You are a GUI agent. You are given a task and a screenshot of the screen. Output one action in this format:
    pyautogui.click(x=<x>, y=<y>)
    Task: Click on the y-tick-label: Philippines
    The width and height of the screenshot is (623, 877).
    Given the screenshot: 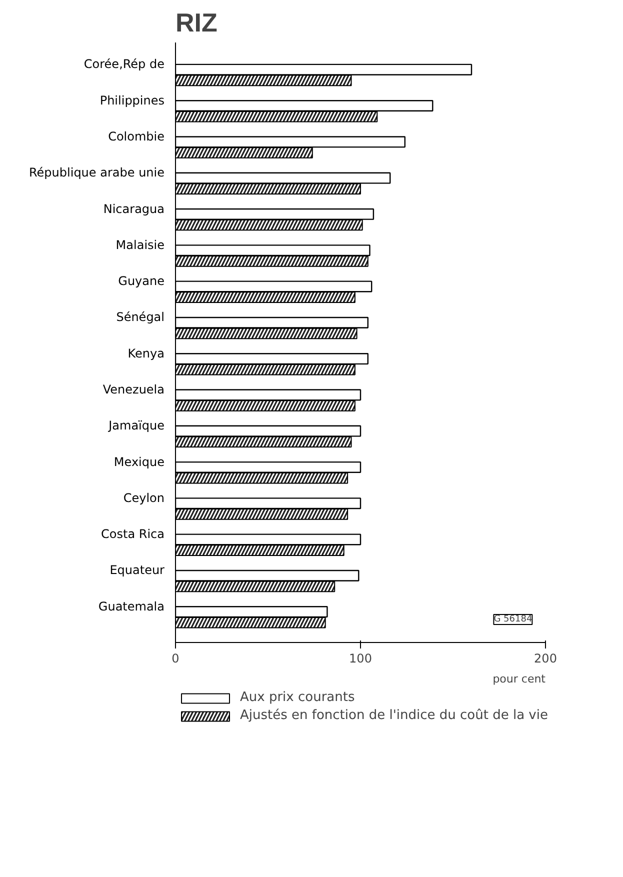 What is the action you would take?
    pyautogui.click(x=132, y=100)
    